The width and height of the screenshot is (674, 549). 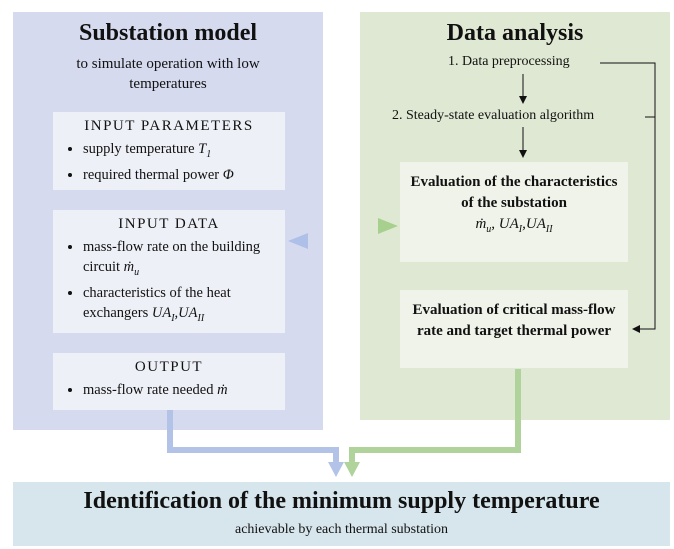 I want to click on math: Φ, so click(x=228, y=174).